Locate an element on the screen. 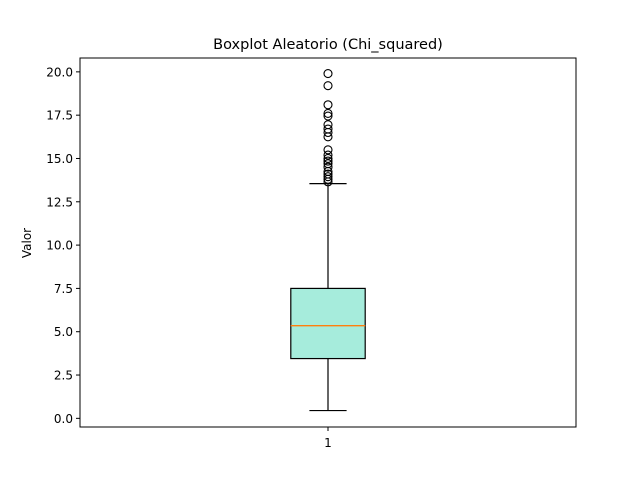 This screenshot has width=640, height=480. y-tick-label: 7.5 is located at coordinates (63, 289).